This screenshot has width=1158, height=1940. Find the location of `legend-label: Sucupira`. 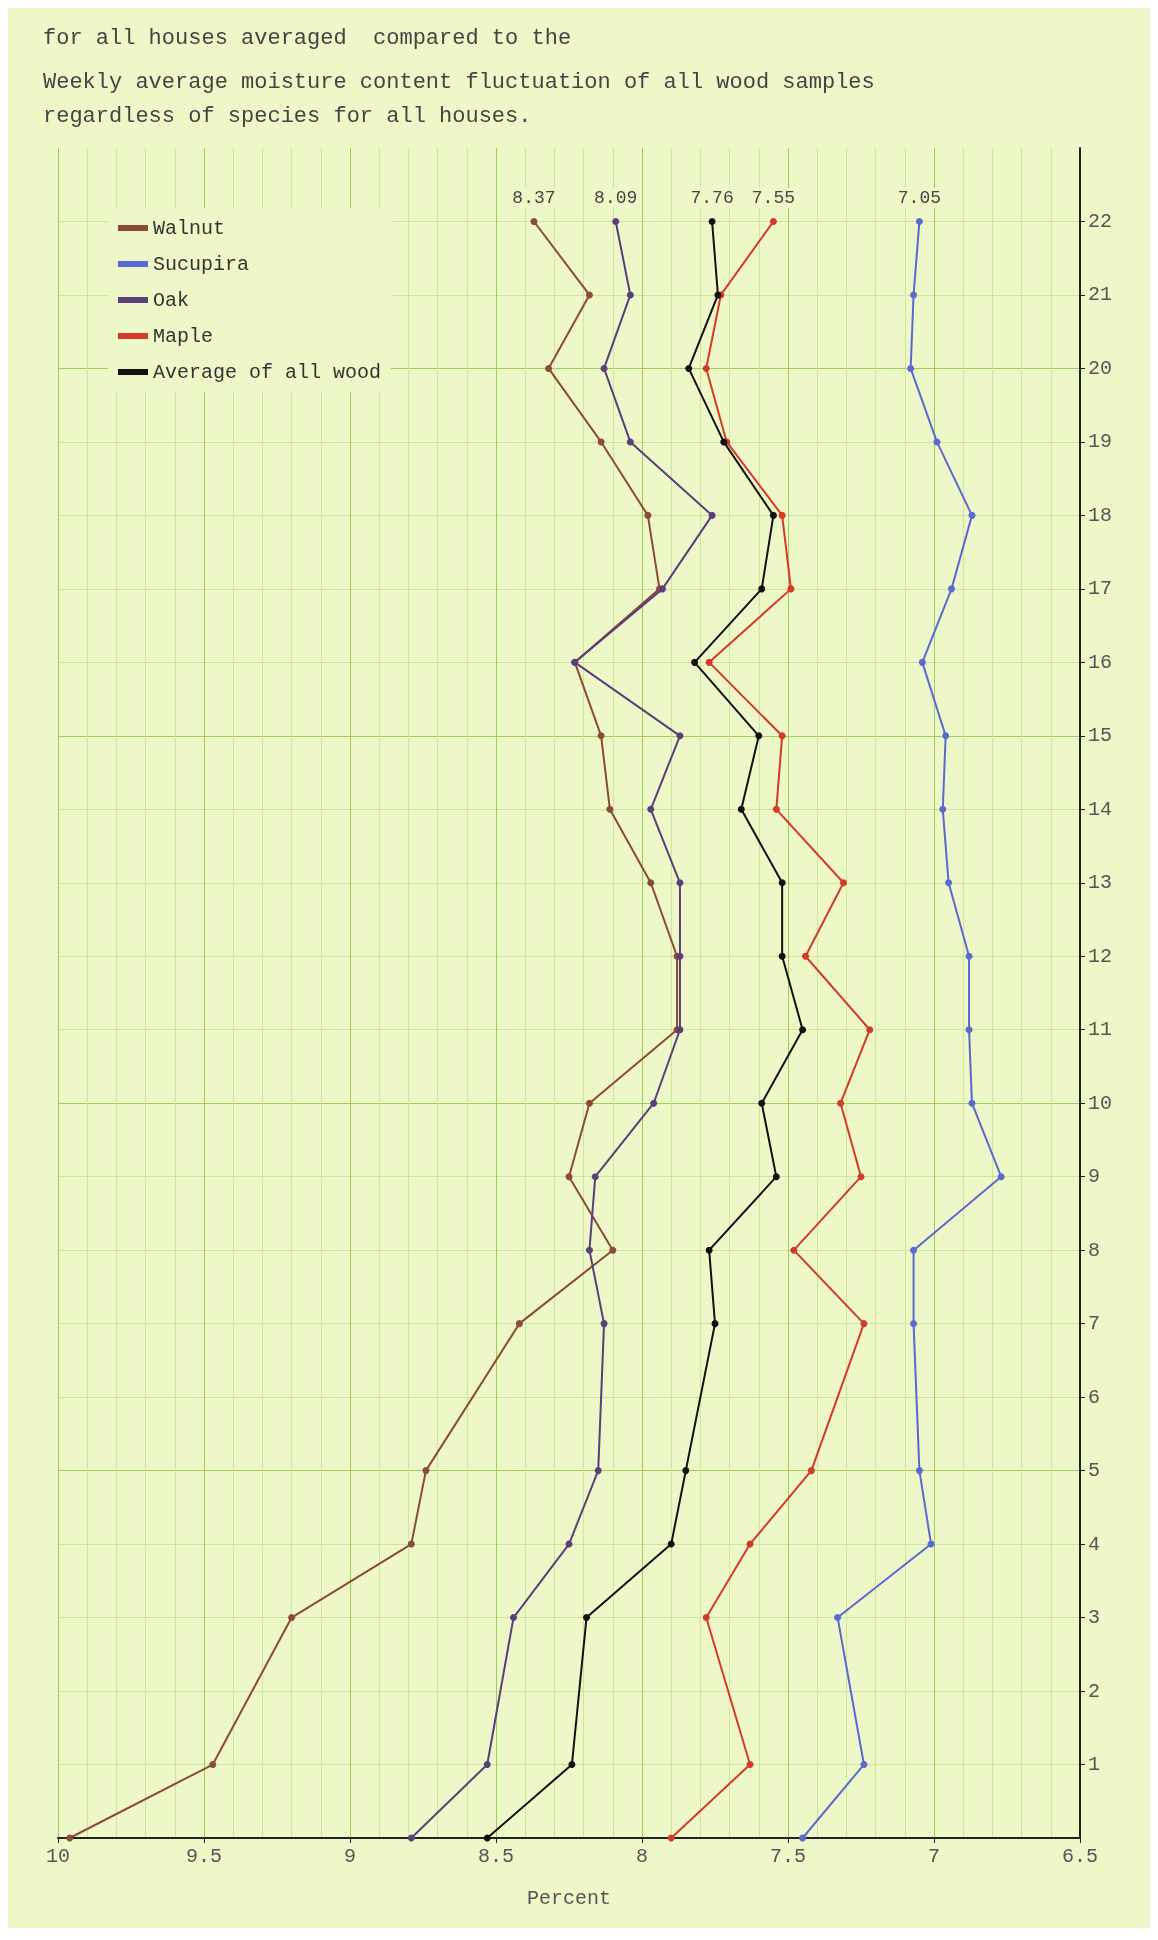

legend-label: Sucupira is located at coordinates (201, 264).